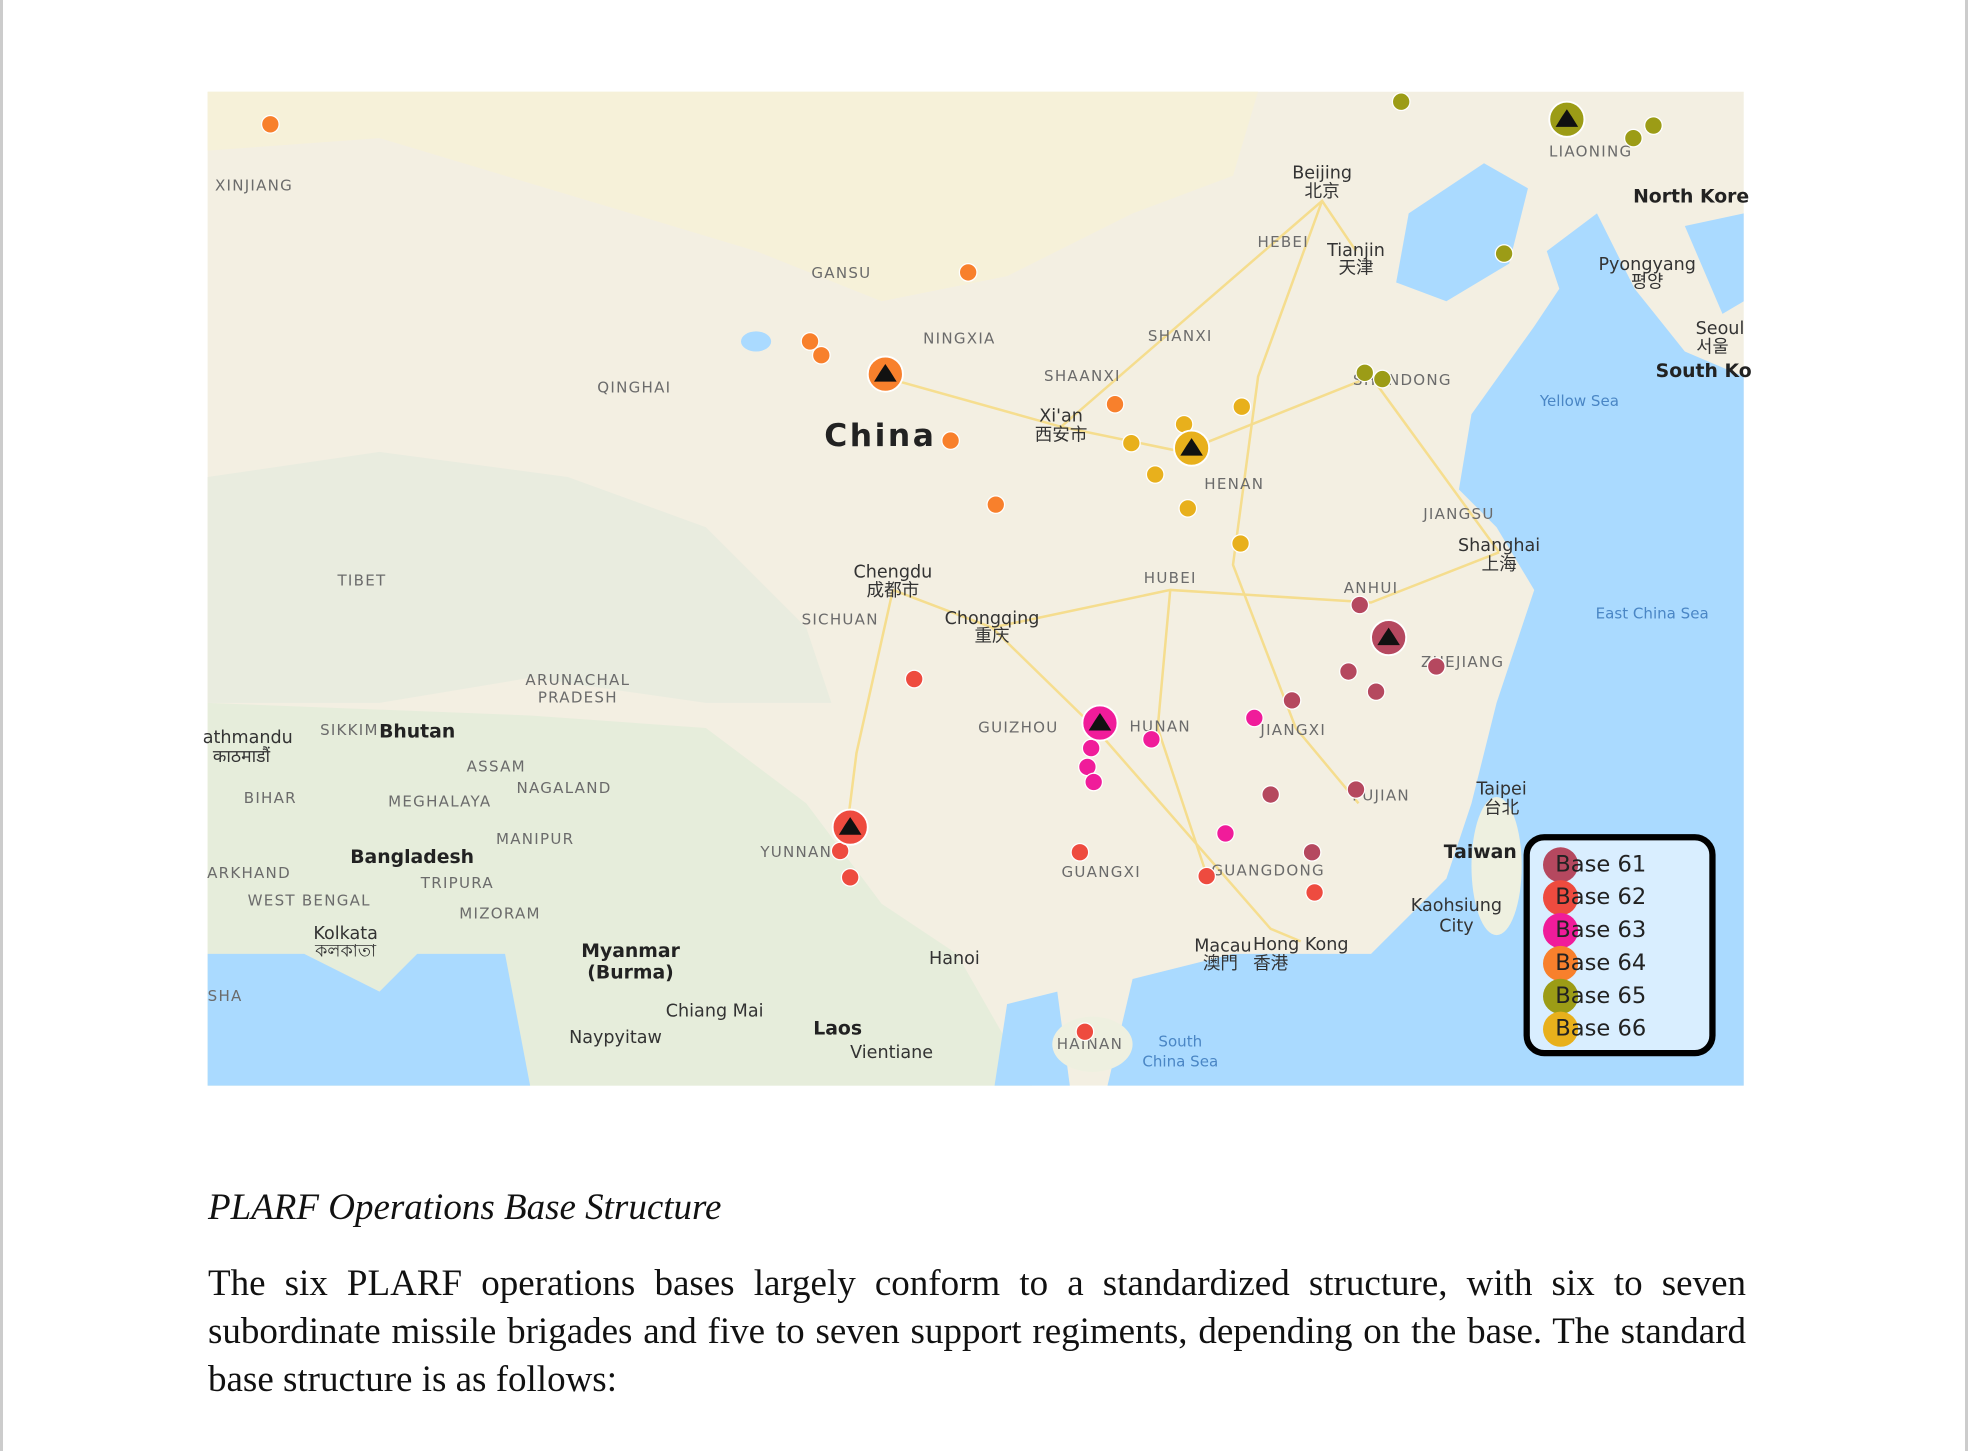 This screenshot has height=1451, width=1968. Describe the element at coordinates (715, 1012) in the screenshot. I see `map-label: Chiang Mai` at that location.